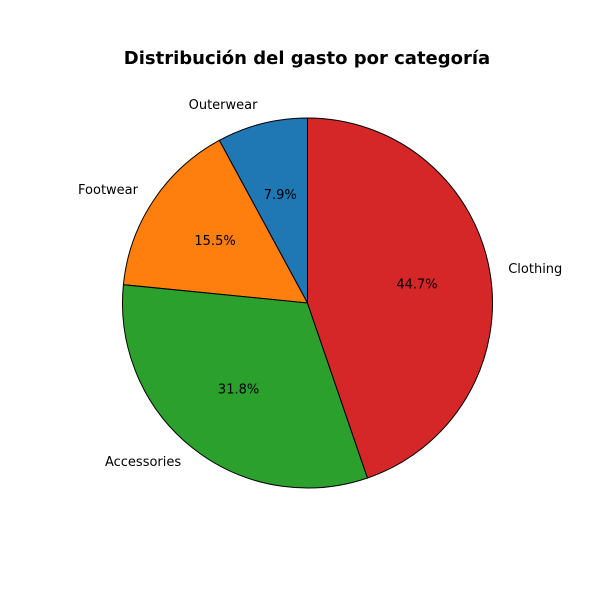 The width and height of the screenshot is (600, 600). Describe the element at coordinates (307, 58) in the screenshot. I see `chart-title: Distribución del gasto por categoría` at that location.